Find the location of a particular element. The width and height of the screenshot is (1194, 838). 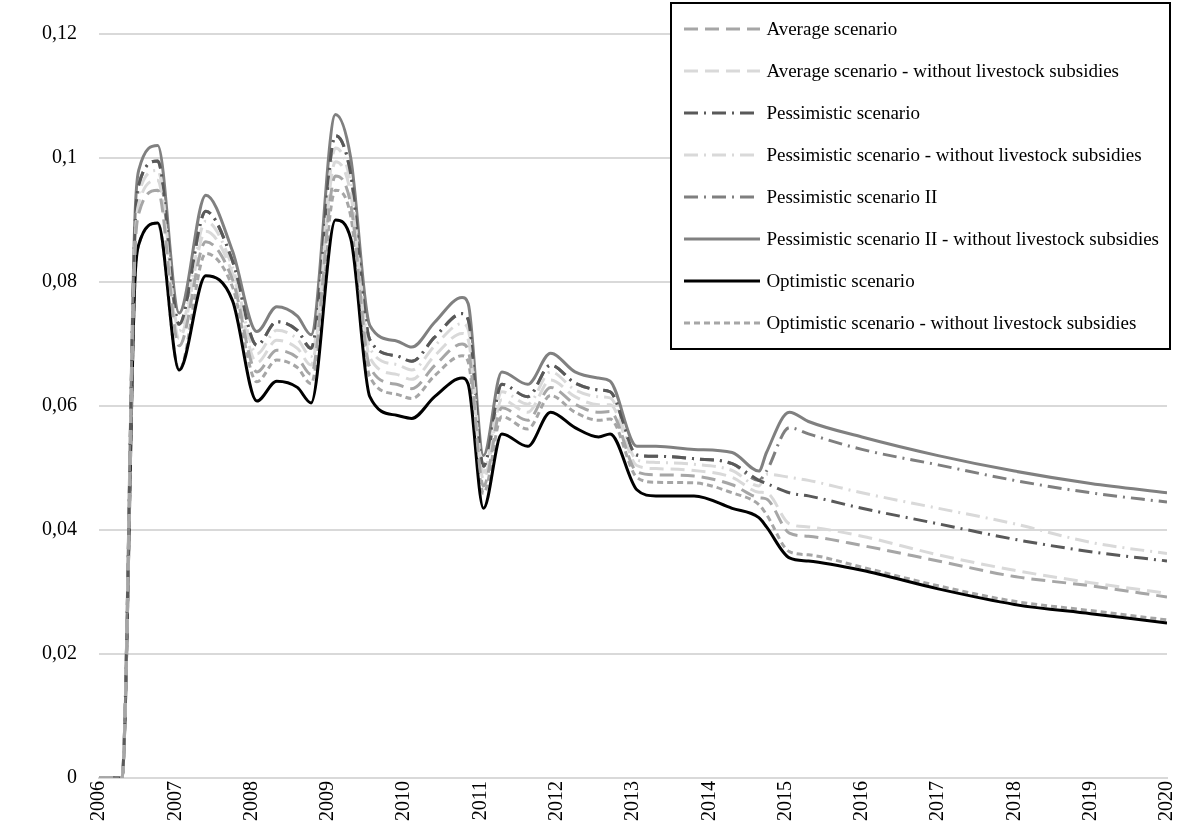

x-tick-label: 2019 is located at coordinates (1088, 801).